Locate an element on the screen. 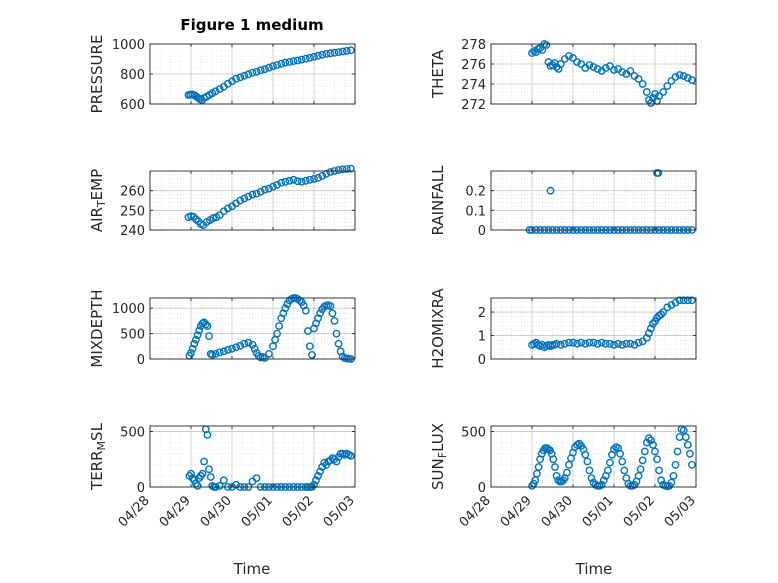 Image resolution: width=778 pixels, height=583 pixels. axes-box is located at coordinates (593, 200).